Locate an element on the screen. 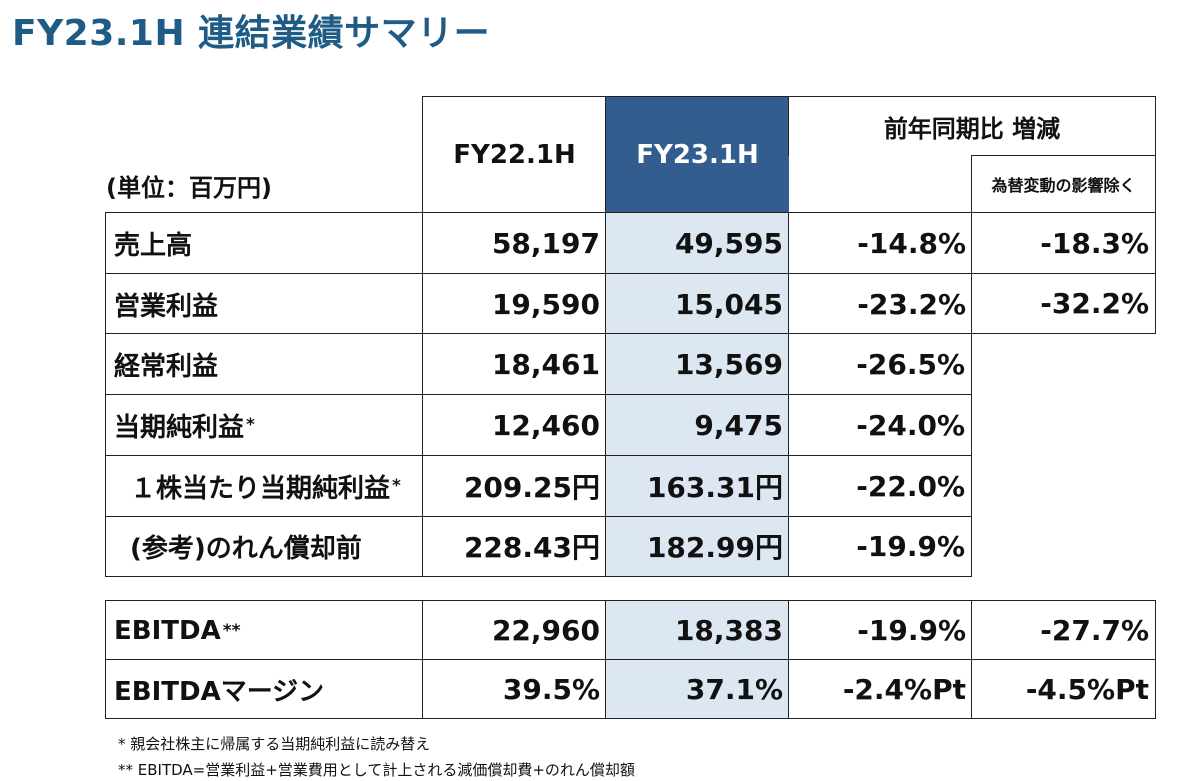 The width and height of the screenshot is (1200, 781). rows-row-2-prev: 18,461 is located at coordinates (514, 364).